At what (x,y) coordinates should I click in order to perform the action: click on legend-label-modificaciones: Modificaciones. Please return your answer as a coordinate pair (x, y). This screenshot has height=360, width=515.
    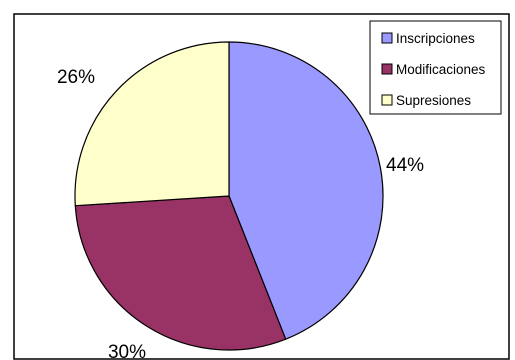
    Looking at the image, I should click on (441, 69).